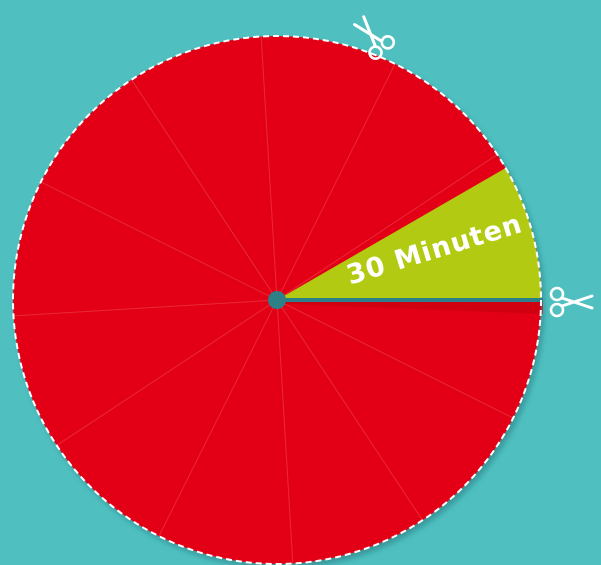  I want to click on highlight-sector, so click(409, 234).